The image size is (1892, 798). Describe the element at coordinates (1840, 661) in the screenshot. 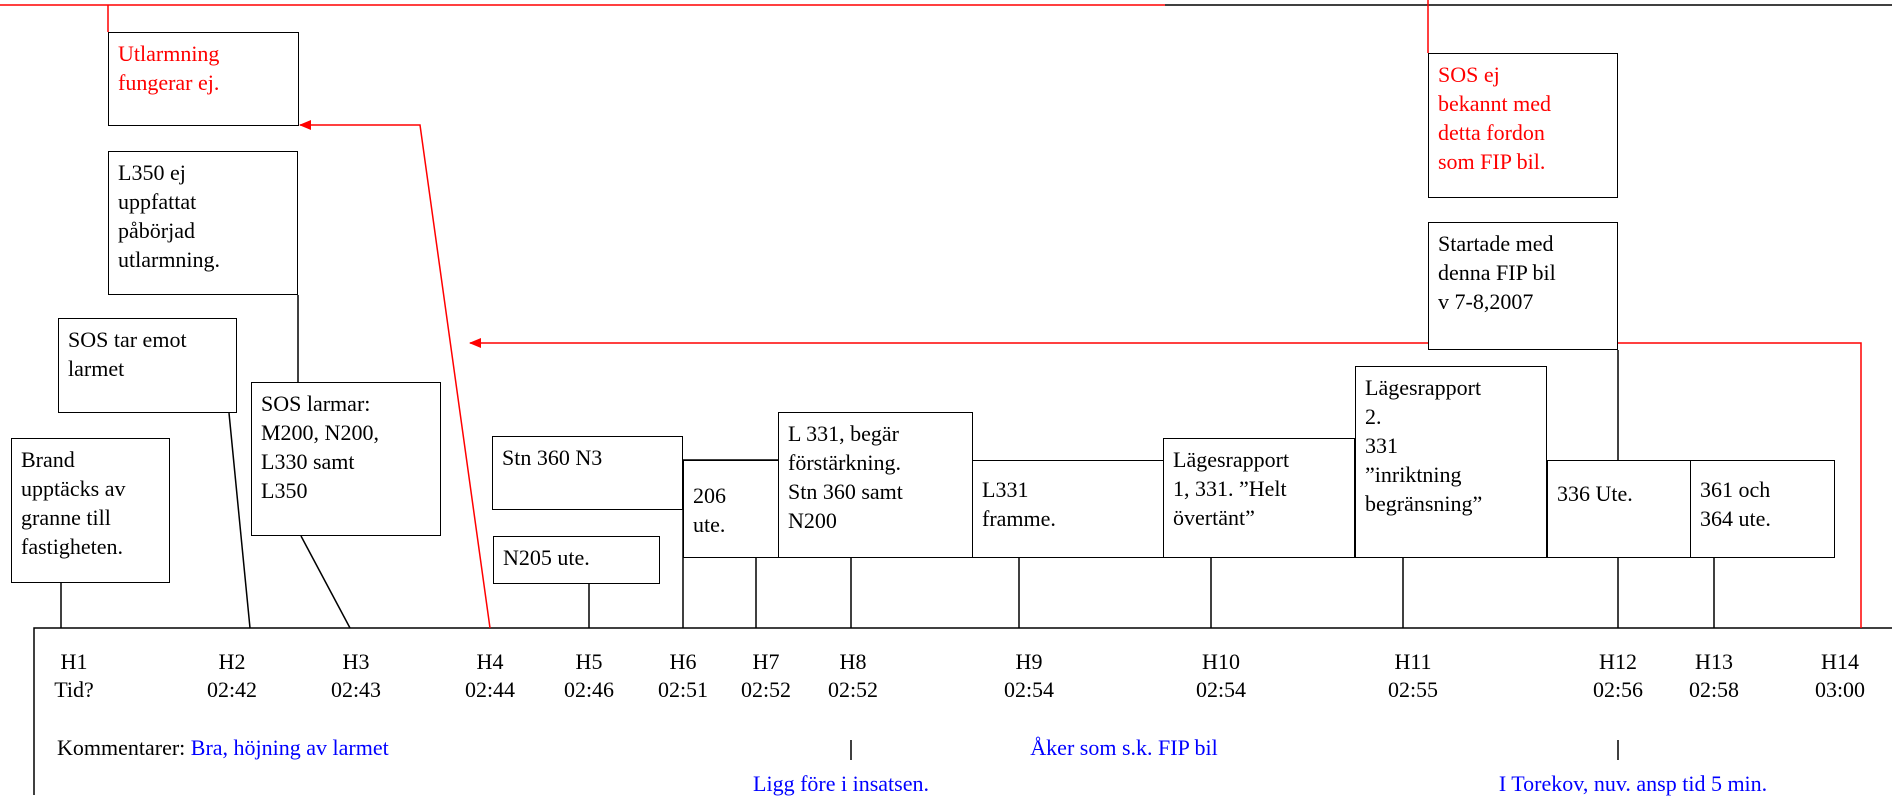

I see `timeline-id-h14: H14` at that location.